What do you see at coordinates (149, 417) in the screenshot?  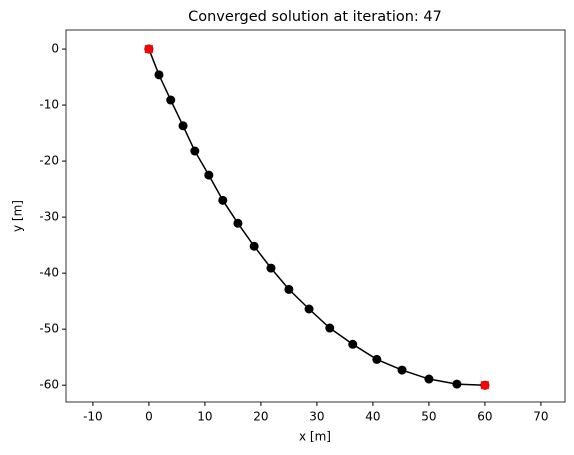 I see `x-tick-label: 0` at bounding box center [149, 417].